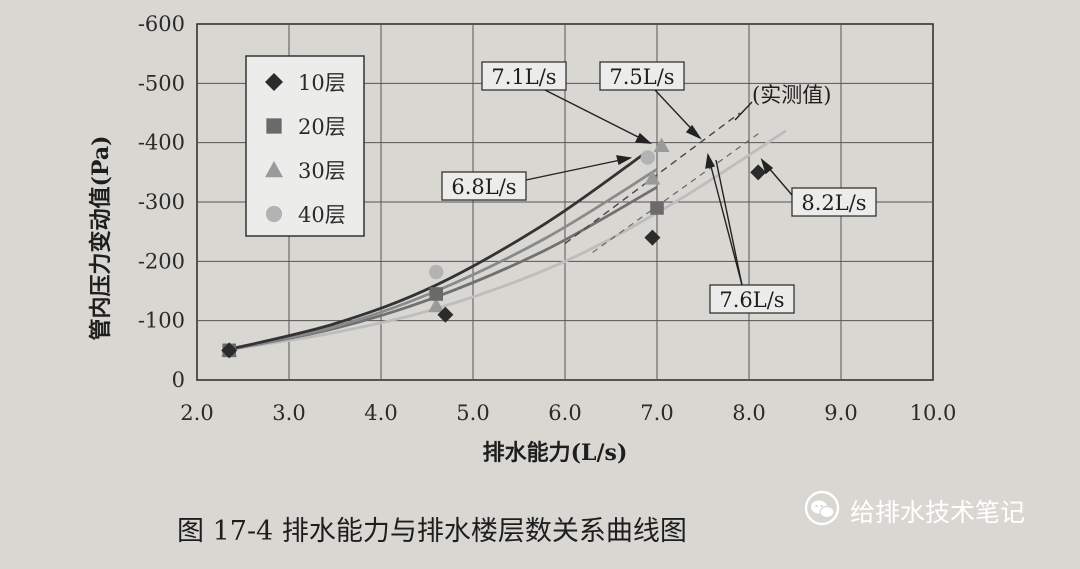 Image resolution: width=1080 pixels, height=569 pixels. What do you see at coordinates (288, 413) in the screenshot?
I see `x-tick-label: 3.0` at bounding box center [288, 413].